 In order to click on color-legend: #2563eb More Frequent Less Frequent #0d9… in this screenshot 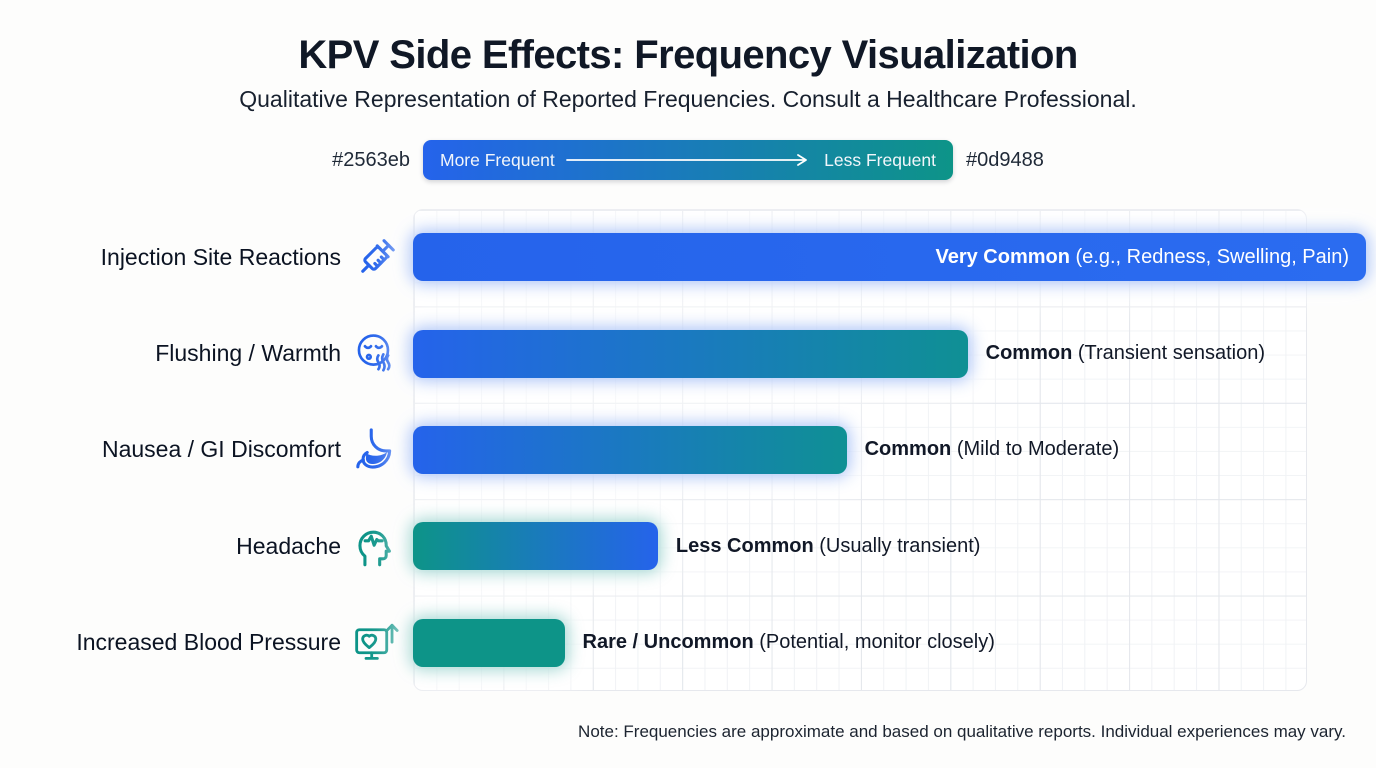, I will do `click(688, 160)`.